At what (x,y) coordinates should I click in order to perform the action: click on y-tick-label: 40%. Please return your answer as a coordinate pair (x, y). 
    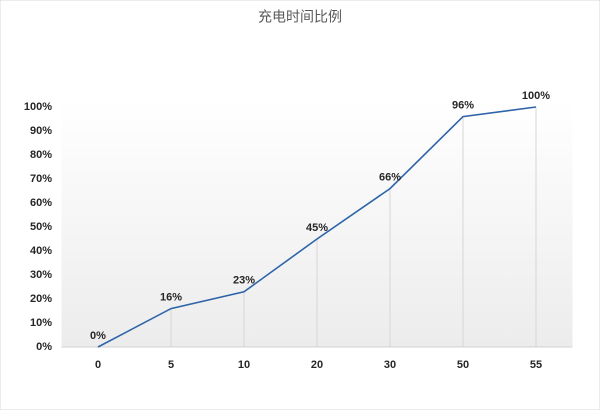
    Looking at the image, I should click on (41, 251).